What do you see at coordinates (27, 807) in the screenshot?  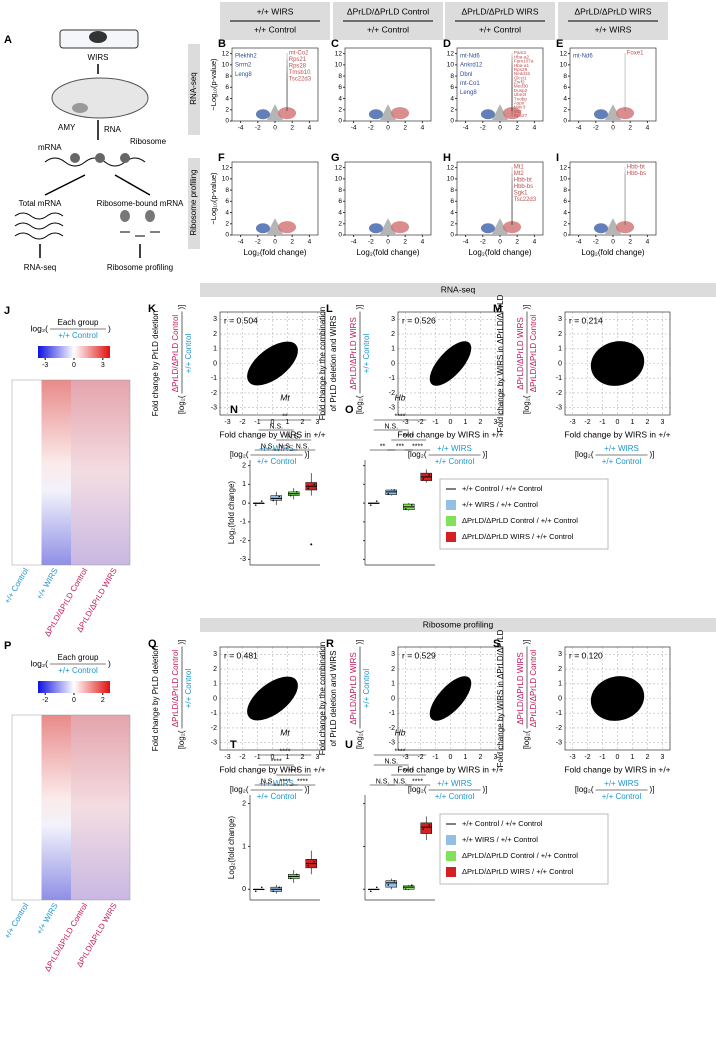 I see `heatmap-column` at bounding box center [27, 807].